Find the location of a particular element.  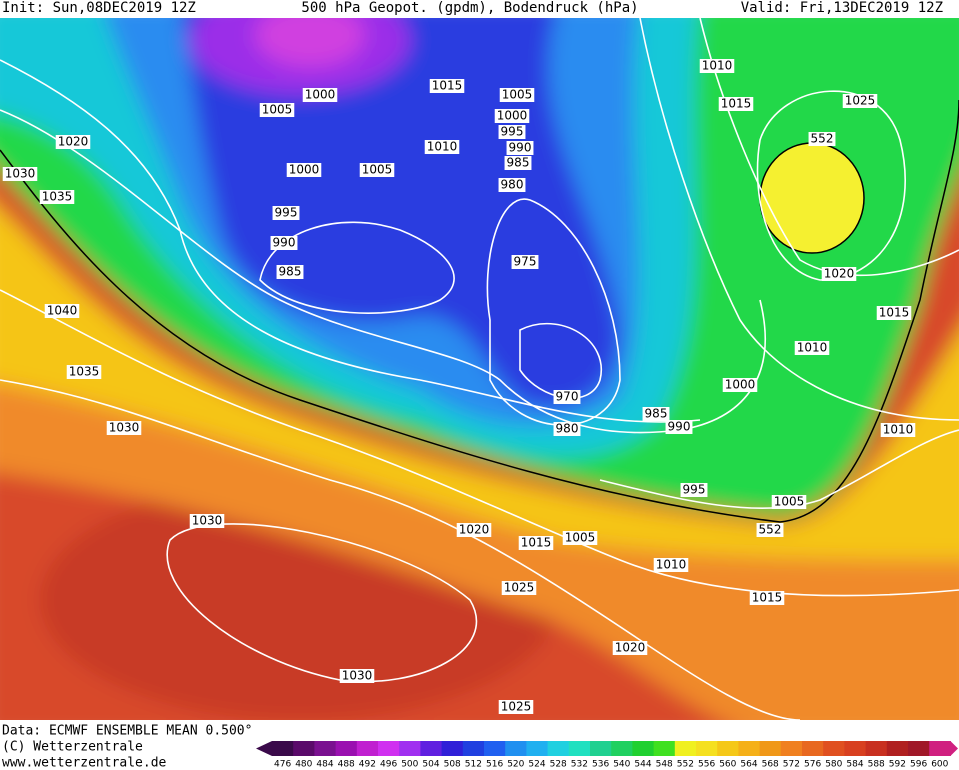

colorbar-label: 532 is located at coordinates (579, 765).